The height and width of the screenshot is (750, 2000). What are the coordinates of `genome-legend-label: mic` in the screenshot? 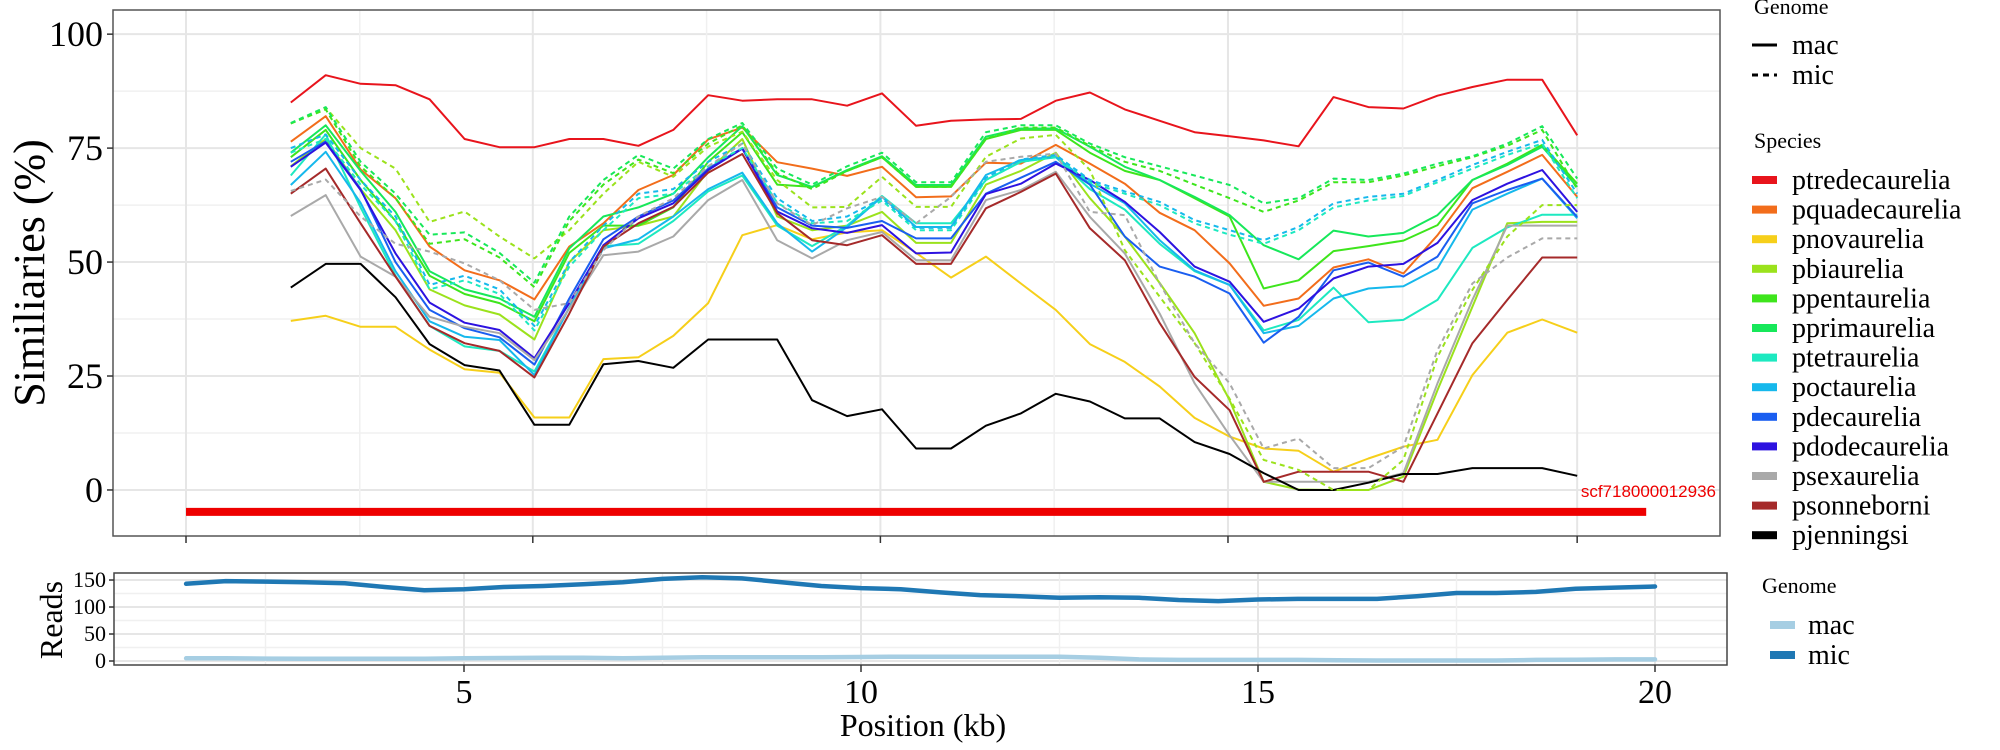 It's located at (1813, 75).